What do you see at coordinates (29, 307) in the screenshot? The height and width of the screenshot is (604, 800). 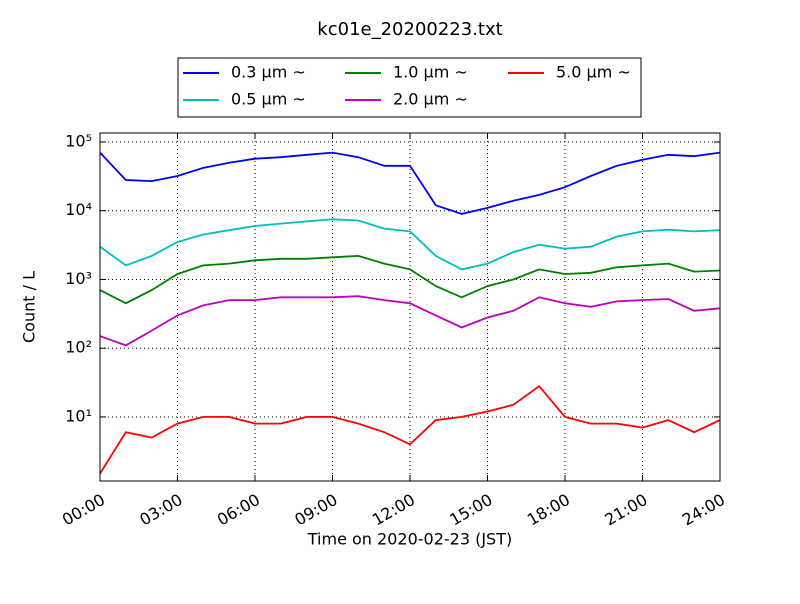 I see `y-axis-label: Count / L` at bounding box center [29, 307].